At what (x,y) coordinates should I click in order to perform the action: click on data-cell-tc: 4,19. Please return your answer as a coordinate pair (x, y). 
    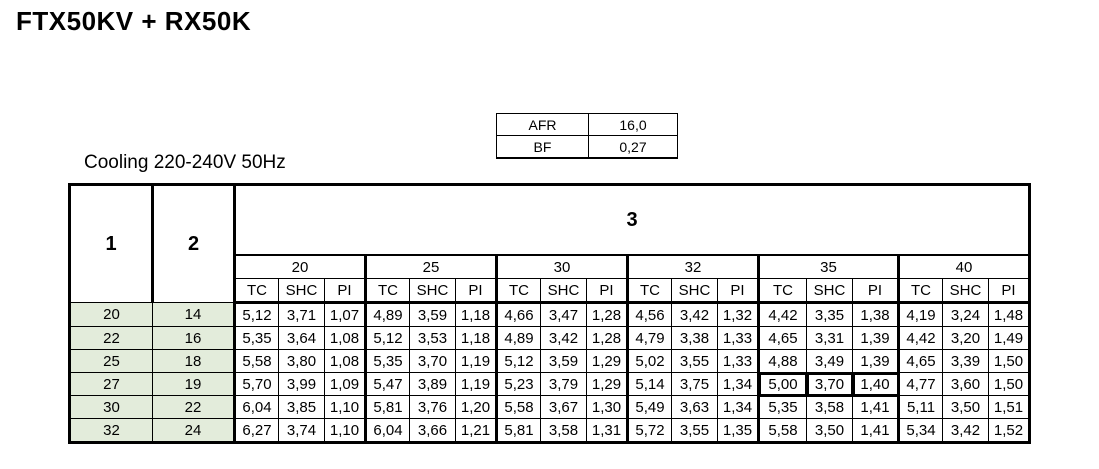
    Looking at the image, I should click on (920, 314).